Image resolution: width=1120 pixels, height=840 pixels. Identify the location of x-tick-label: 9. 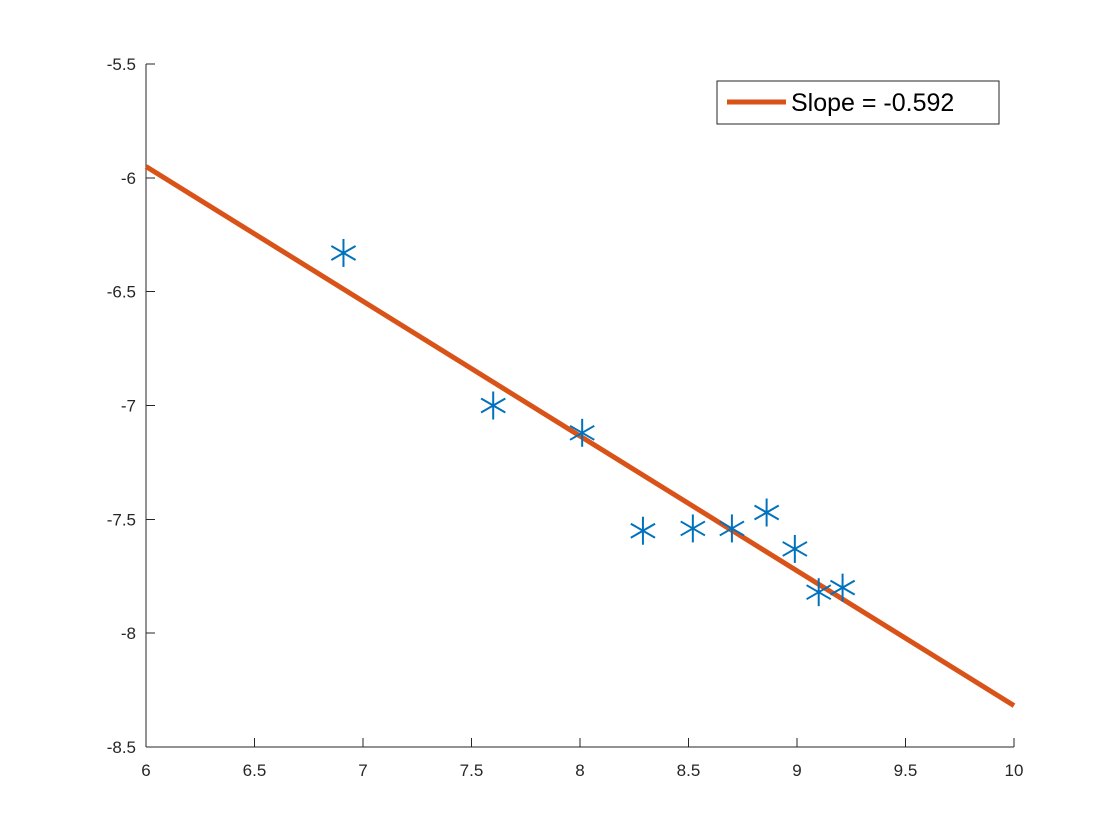
(796, 770).